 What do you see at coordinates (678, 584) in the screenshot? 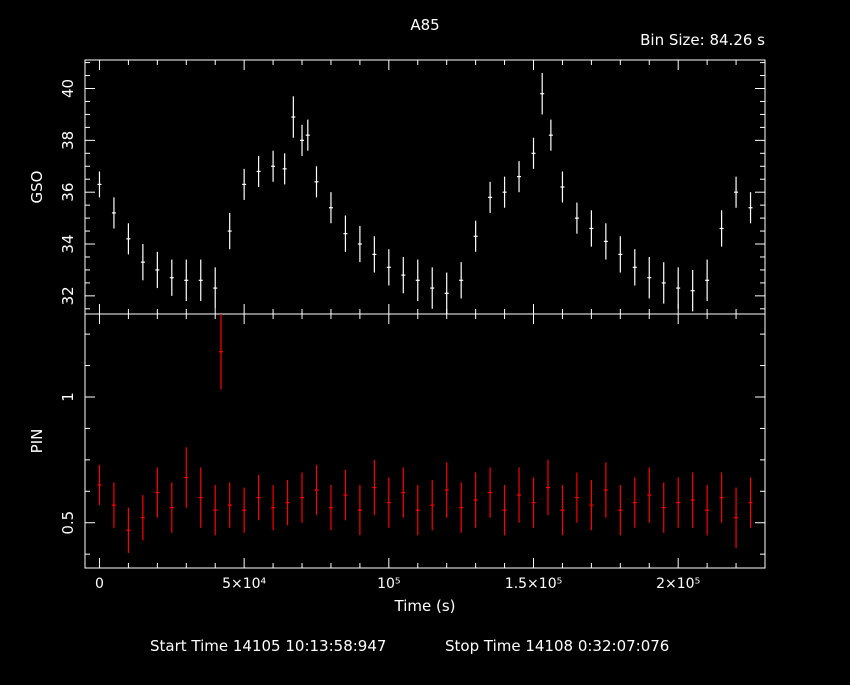
I see `x-tick-label: 2×10⁵` at bounding box center [678, 584].